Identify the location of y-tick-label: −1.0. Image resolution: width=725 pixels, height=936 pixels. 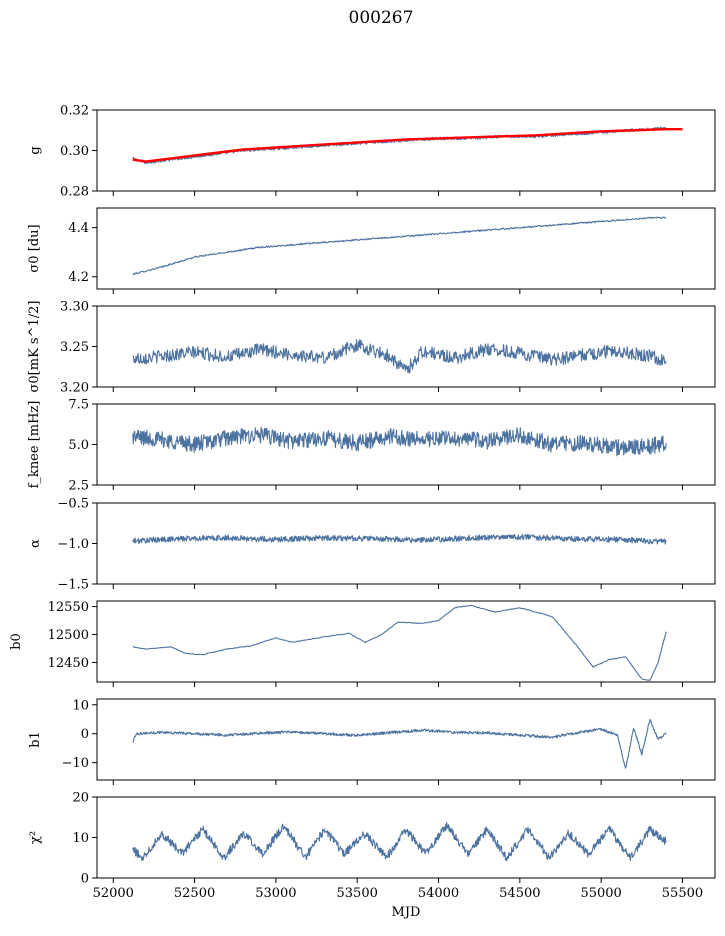
(73, 544).